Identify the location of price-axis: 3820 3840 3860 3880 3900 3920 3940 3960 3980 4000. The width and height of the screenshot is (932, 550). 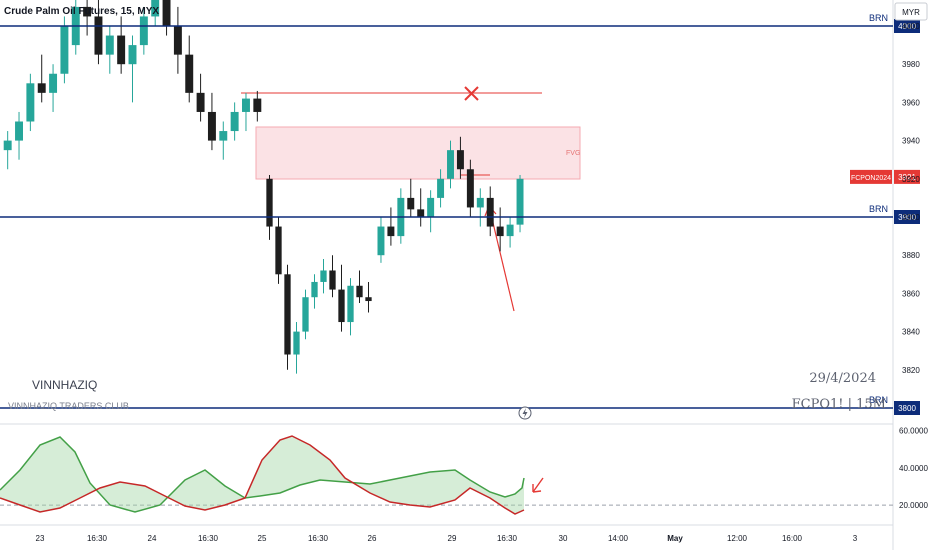
(911, 198).